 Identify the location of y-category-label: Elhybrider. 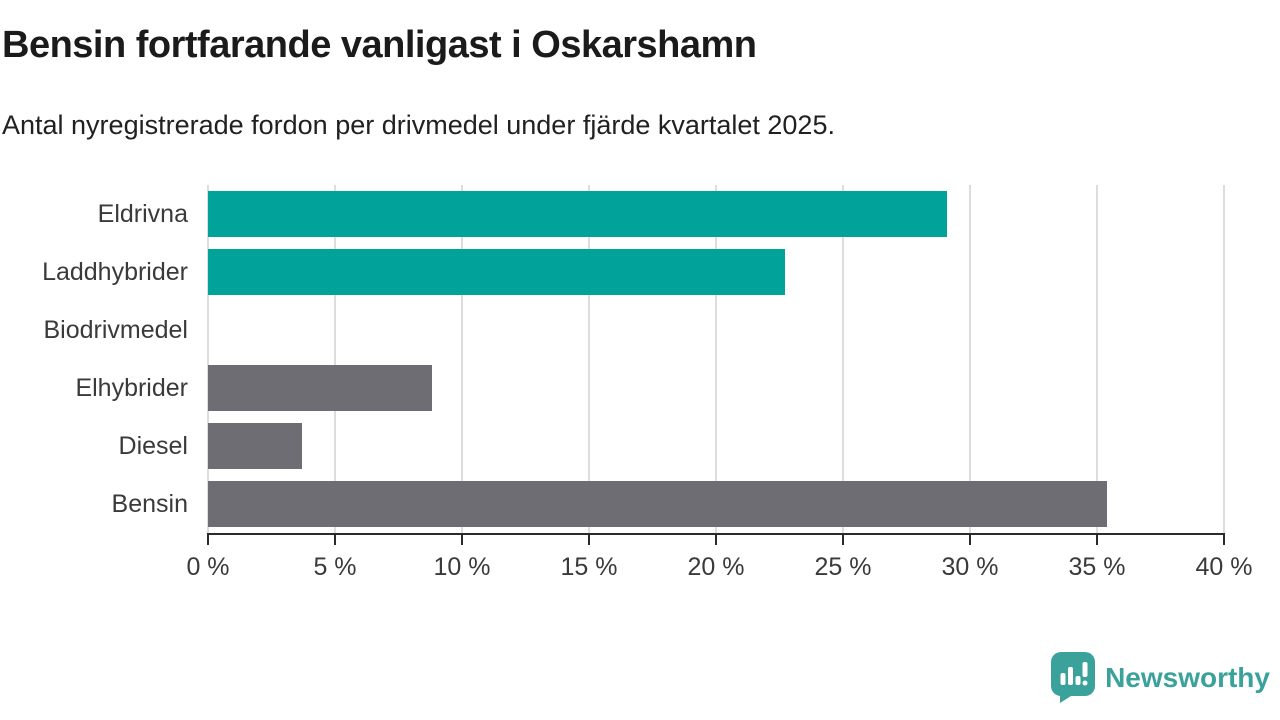
(131, 387).